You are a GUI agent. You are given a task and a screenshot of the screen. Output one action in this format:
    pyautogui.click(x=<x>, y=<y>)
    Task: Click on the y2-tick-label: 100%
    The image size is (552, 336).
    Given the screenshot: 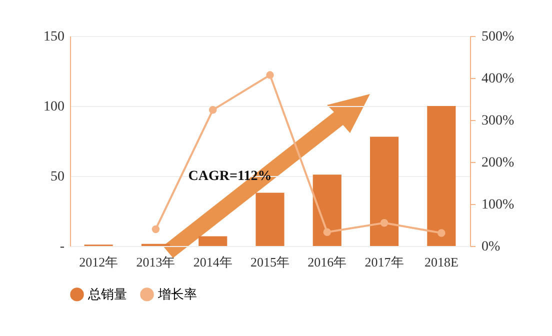 What is the action you would take?
    pyautogui.click(x=498, y=205)
    